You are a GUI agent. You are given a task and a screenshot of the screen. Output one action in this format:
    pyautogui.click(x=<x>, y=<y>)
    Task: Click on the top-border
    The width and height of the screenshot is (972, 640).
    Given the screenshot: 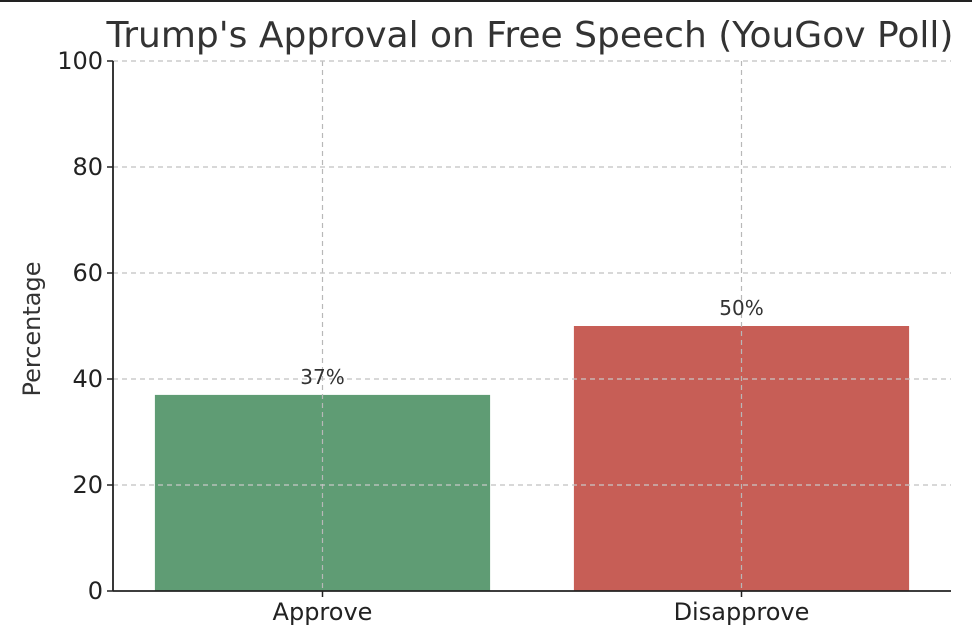 What is the action you would take?
    pyautogui.click(x=486, y=1)
    